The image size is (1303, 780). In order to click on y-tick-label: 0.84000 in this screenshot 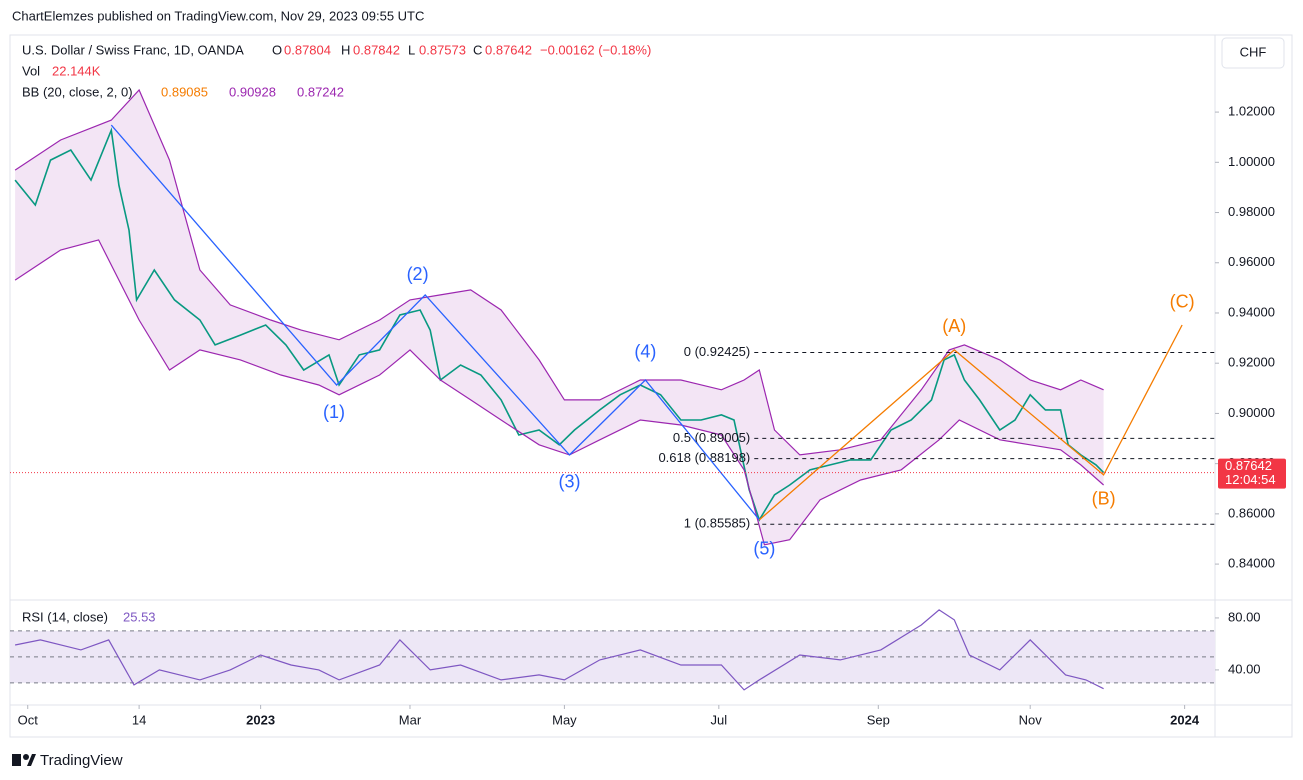, I will do `click(1251, 563)`.